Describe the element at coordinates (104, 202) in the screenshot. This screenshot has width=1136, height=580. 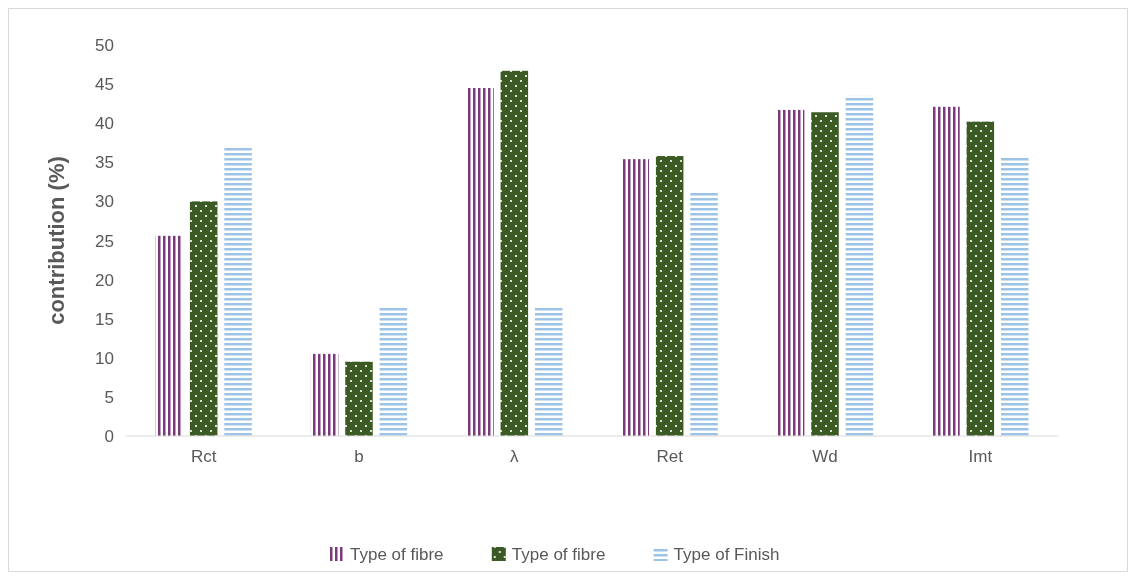
I see `y-tick-label: 30` at that location.